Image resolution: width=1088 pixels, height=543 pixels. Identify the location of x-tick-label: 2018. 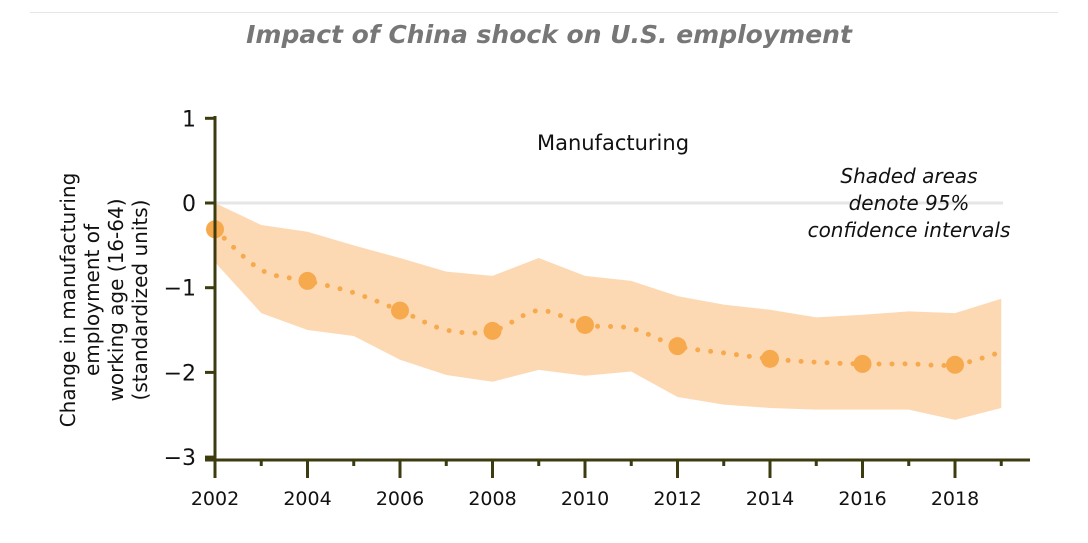
(955, 499).